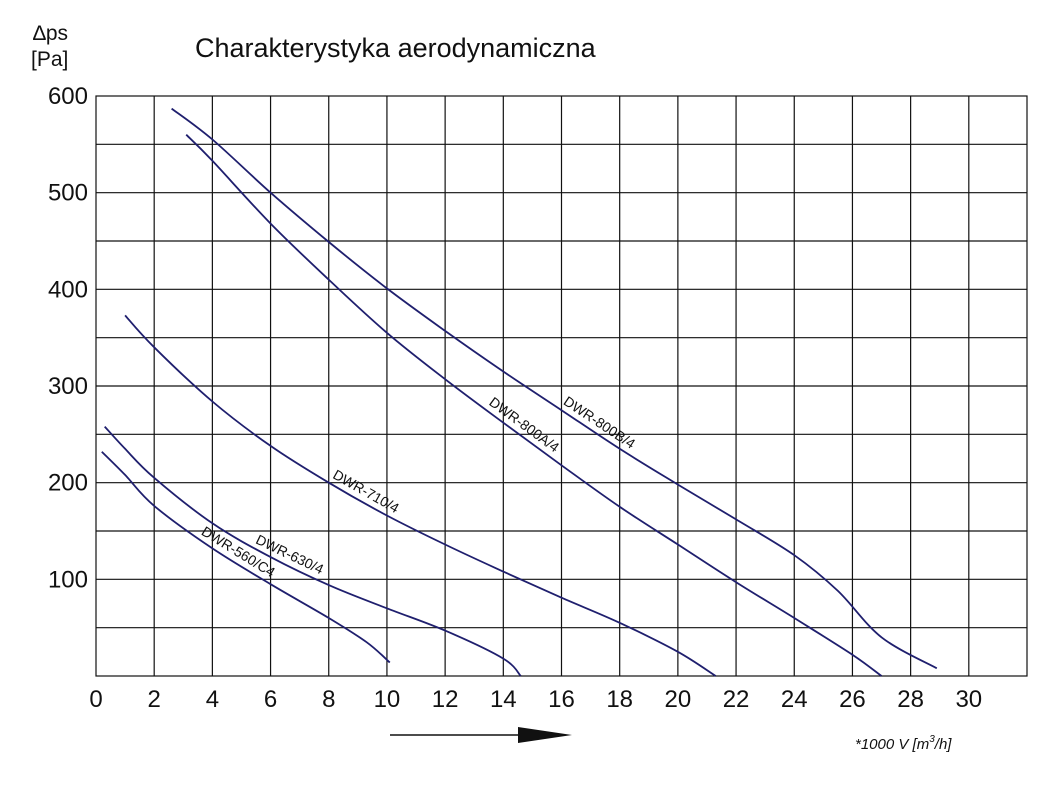  What do you see at coordinates (396, 48) in the screenshot?
I see `chart-title: Charakterystyka aerodynamiczna` at bounding box center [396, 48].